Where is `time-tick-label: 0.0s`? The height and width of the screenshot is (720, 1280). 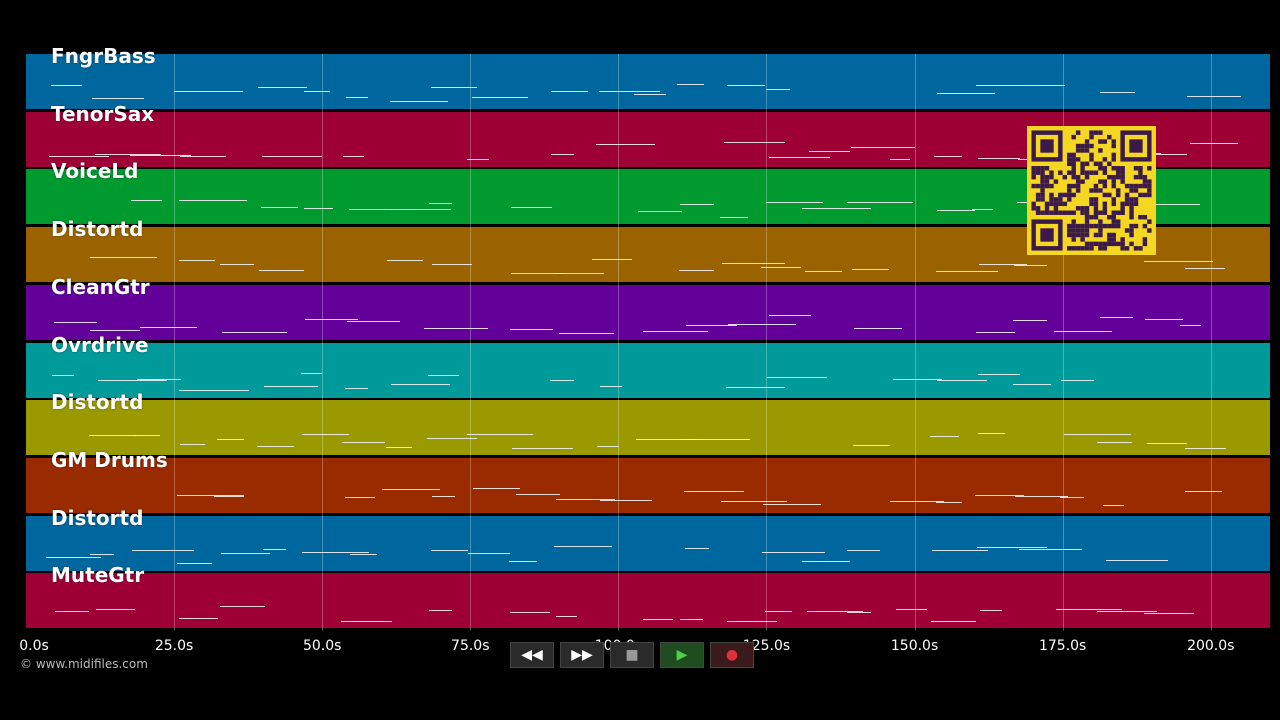 time-tick-label: 0.0s is located at coordinates (34, 646).